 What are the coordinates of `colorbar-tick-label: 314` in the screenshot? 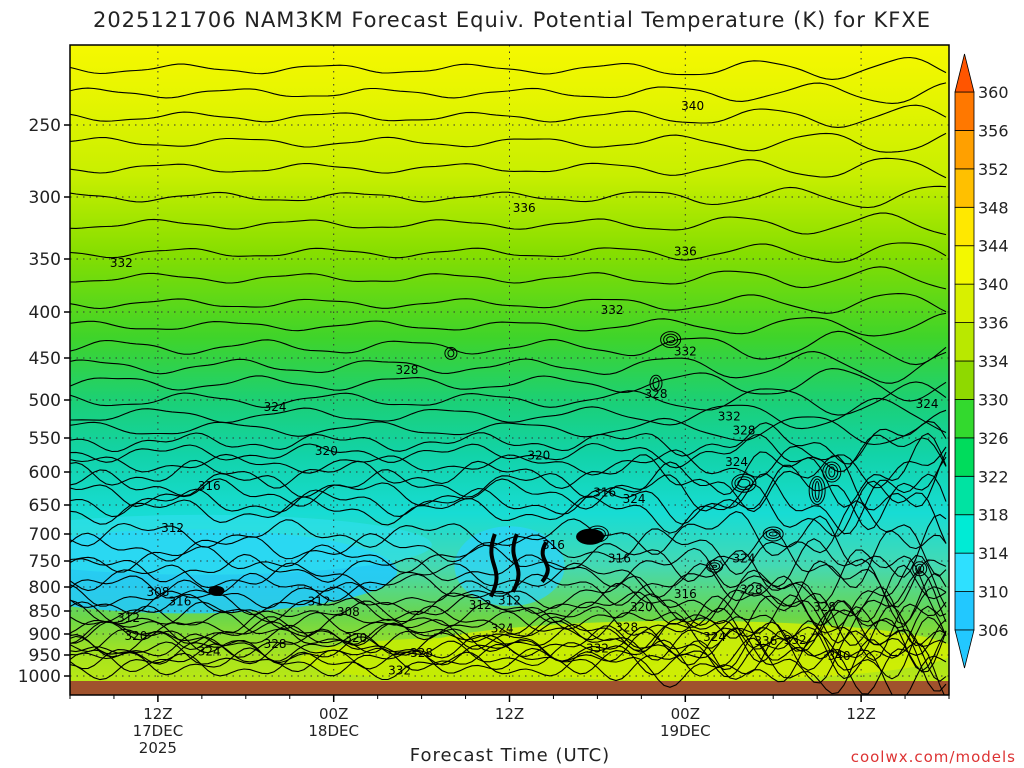 It's located at (993, 553).